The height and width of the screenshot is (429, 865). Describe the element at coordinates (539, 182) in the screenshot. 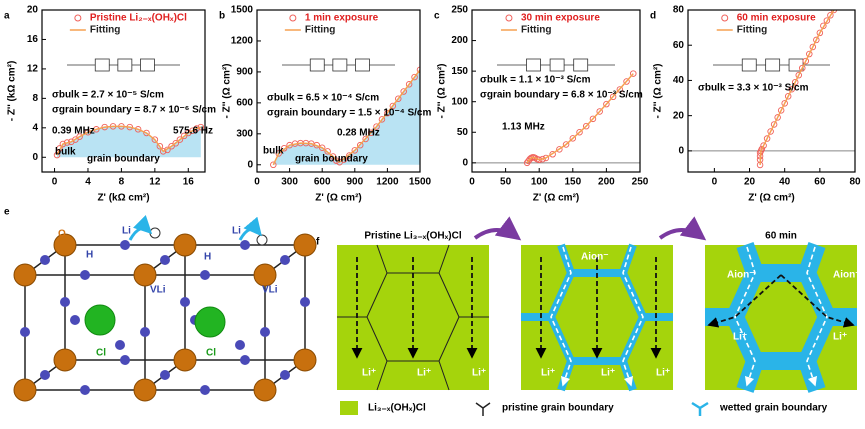

I see `x-tick-label: 100` at that location.